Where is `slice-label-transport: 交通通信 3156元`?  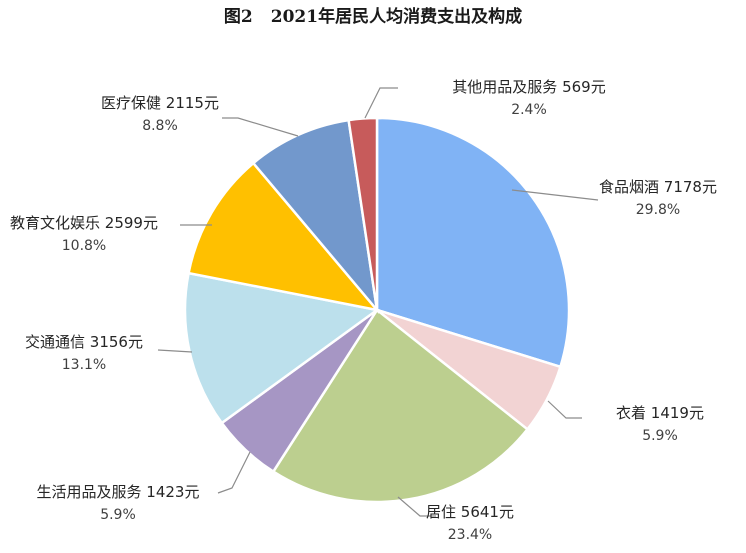
slice-label-transport: 交通通信 3156元 is located at coordinates (84, 342).